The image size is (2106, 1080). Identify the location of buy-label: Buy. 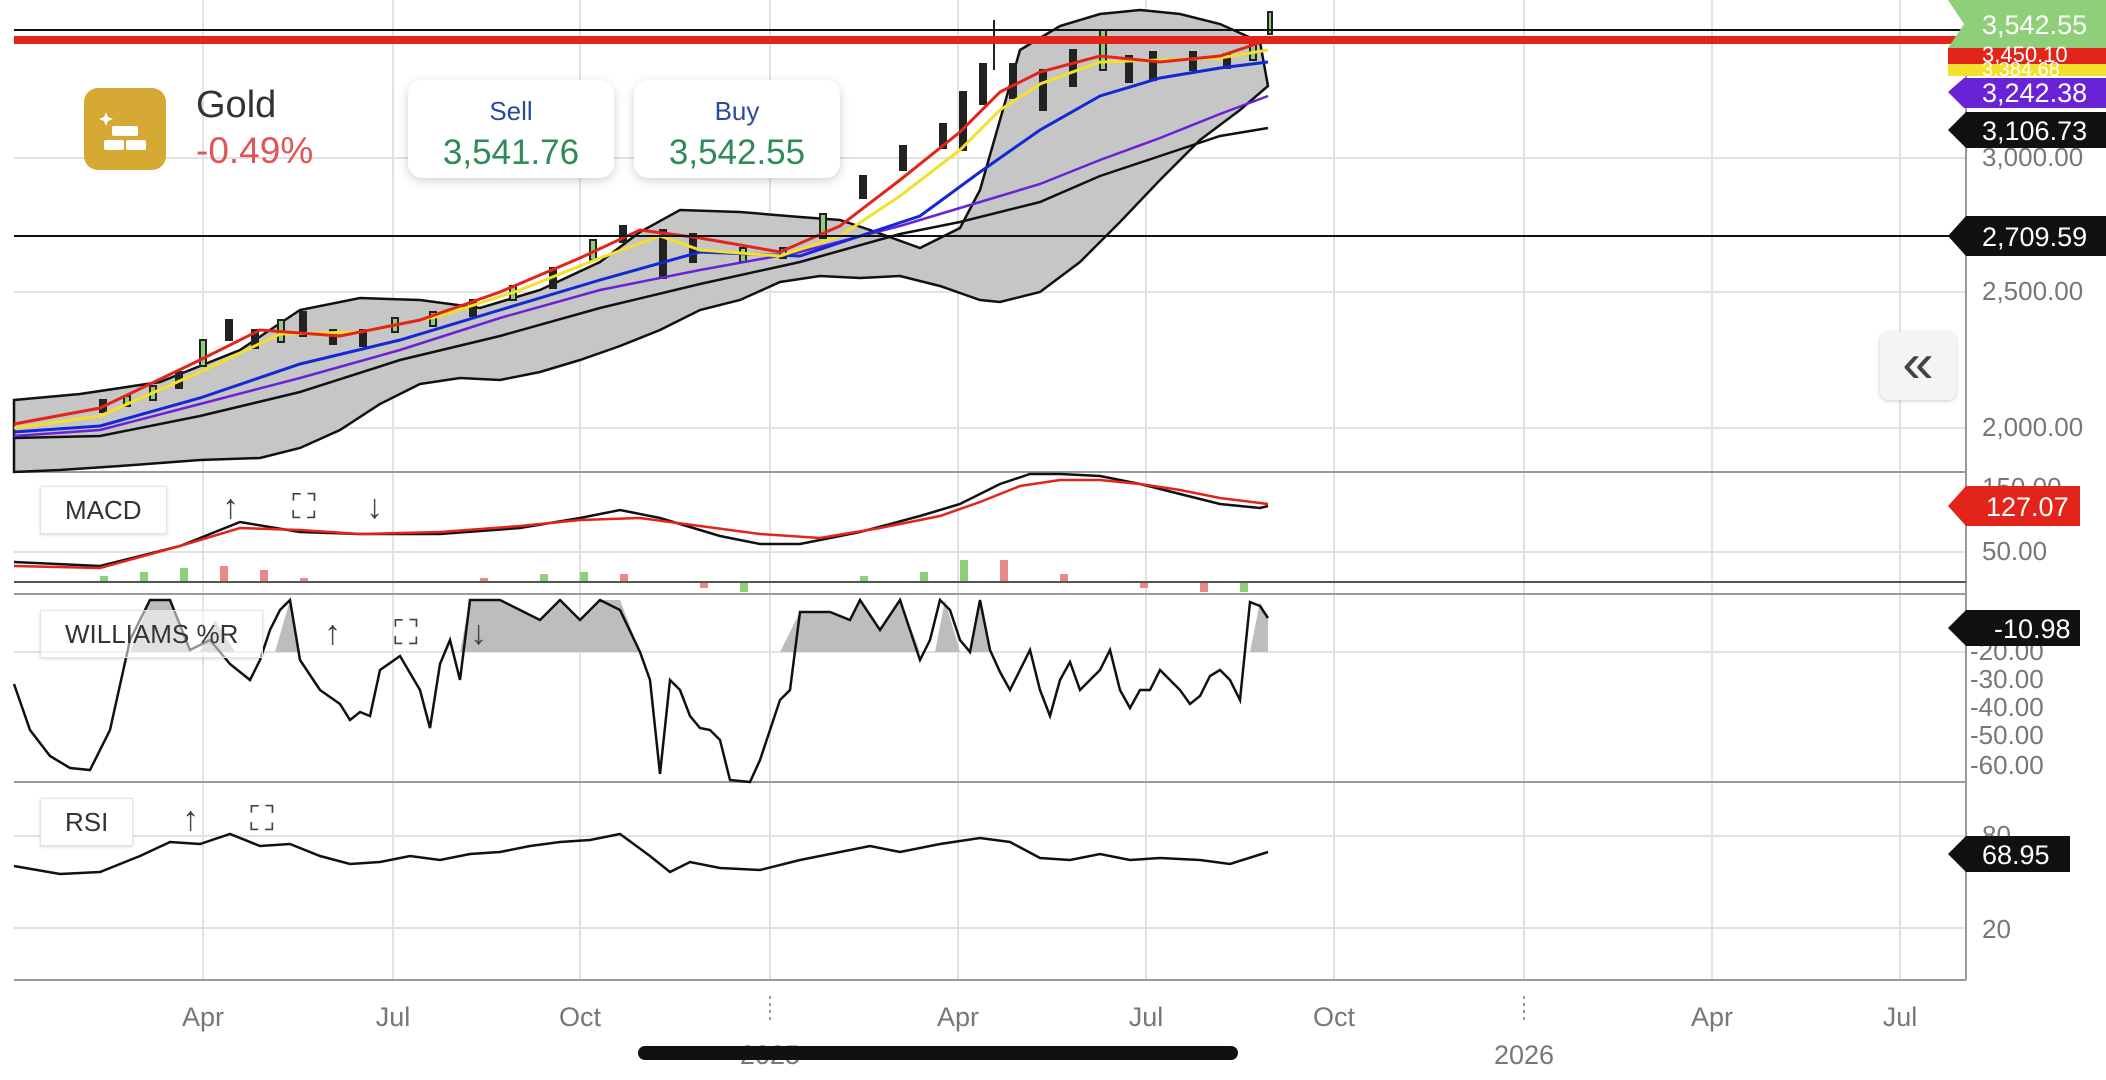
(737, 111).